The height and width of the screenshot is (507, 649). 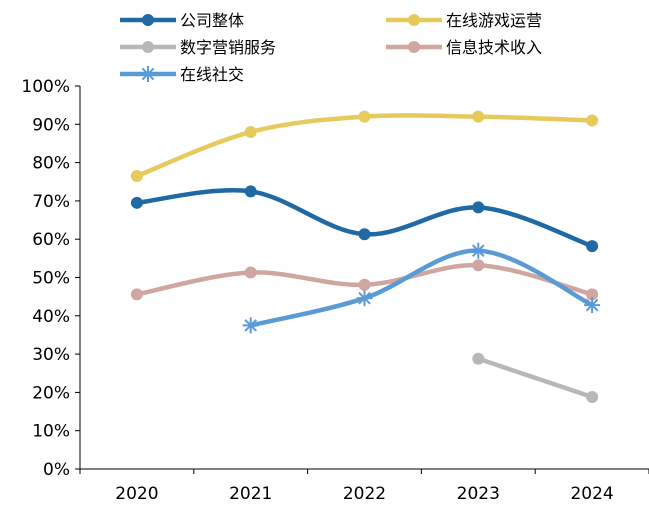 I want to click on legend-item-1: 公司整体, so click(x=182, y=20).